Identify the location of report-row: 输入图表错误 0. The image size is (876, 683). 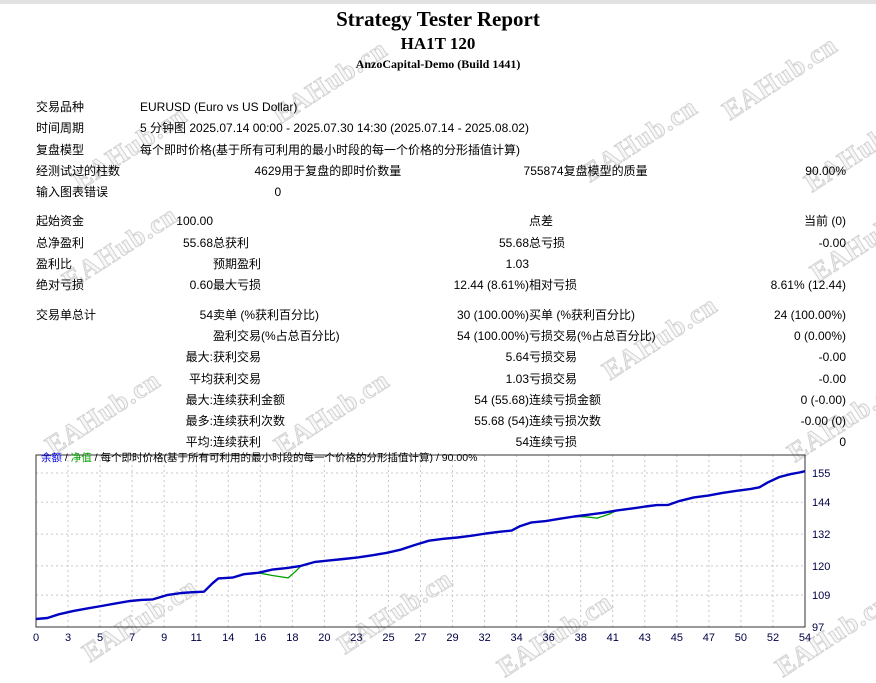
(441, 192).